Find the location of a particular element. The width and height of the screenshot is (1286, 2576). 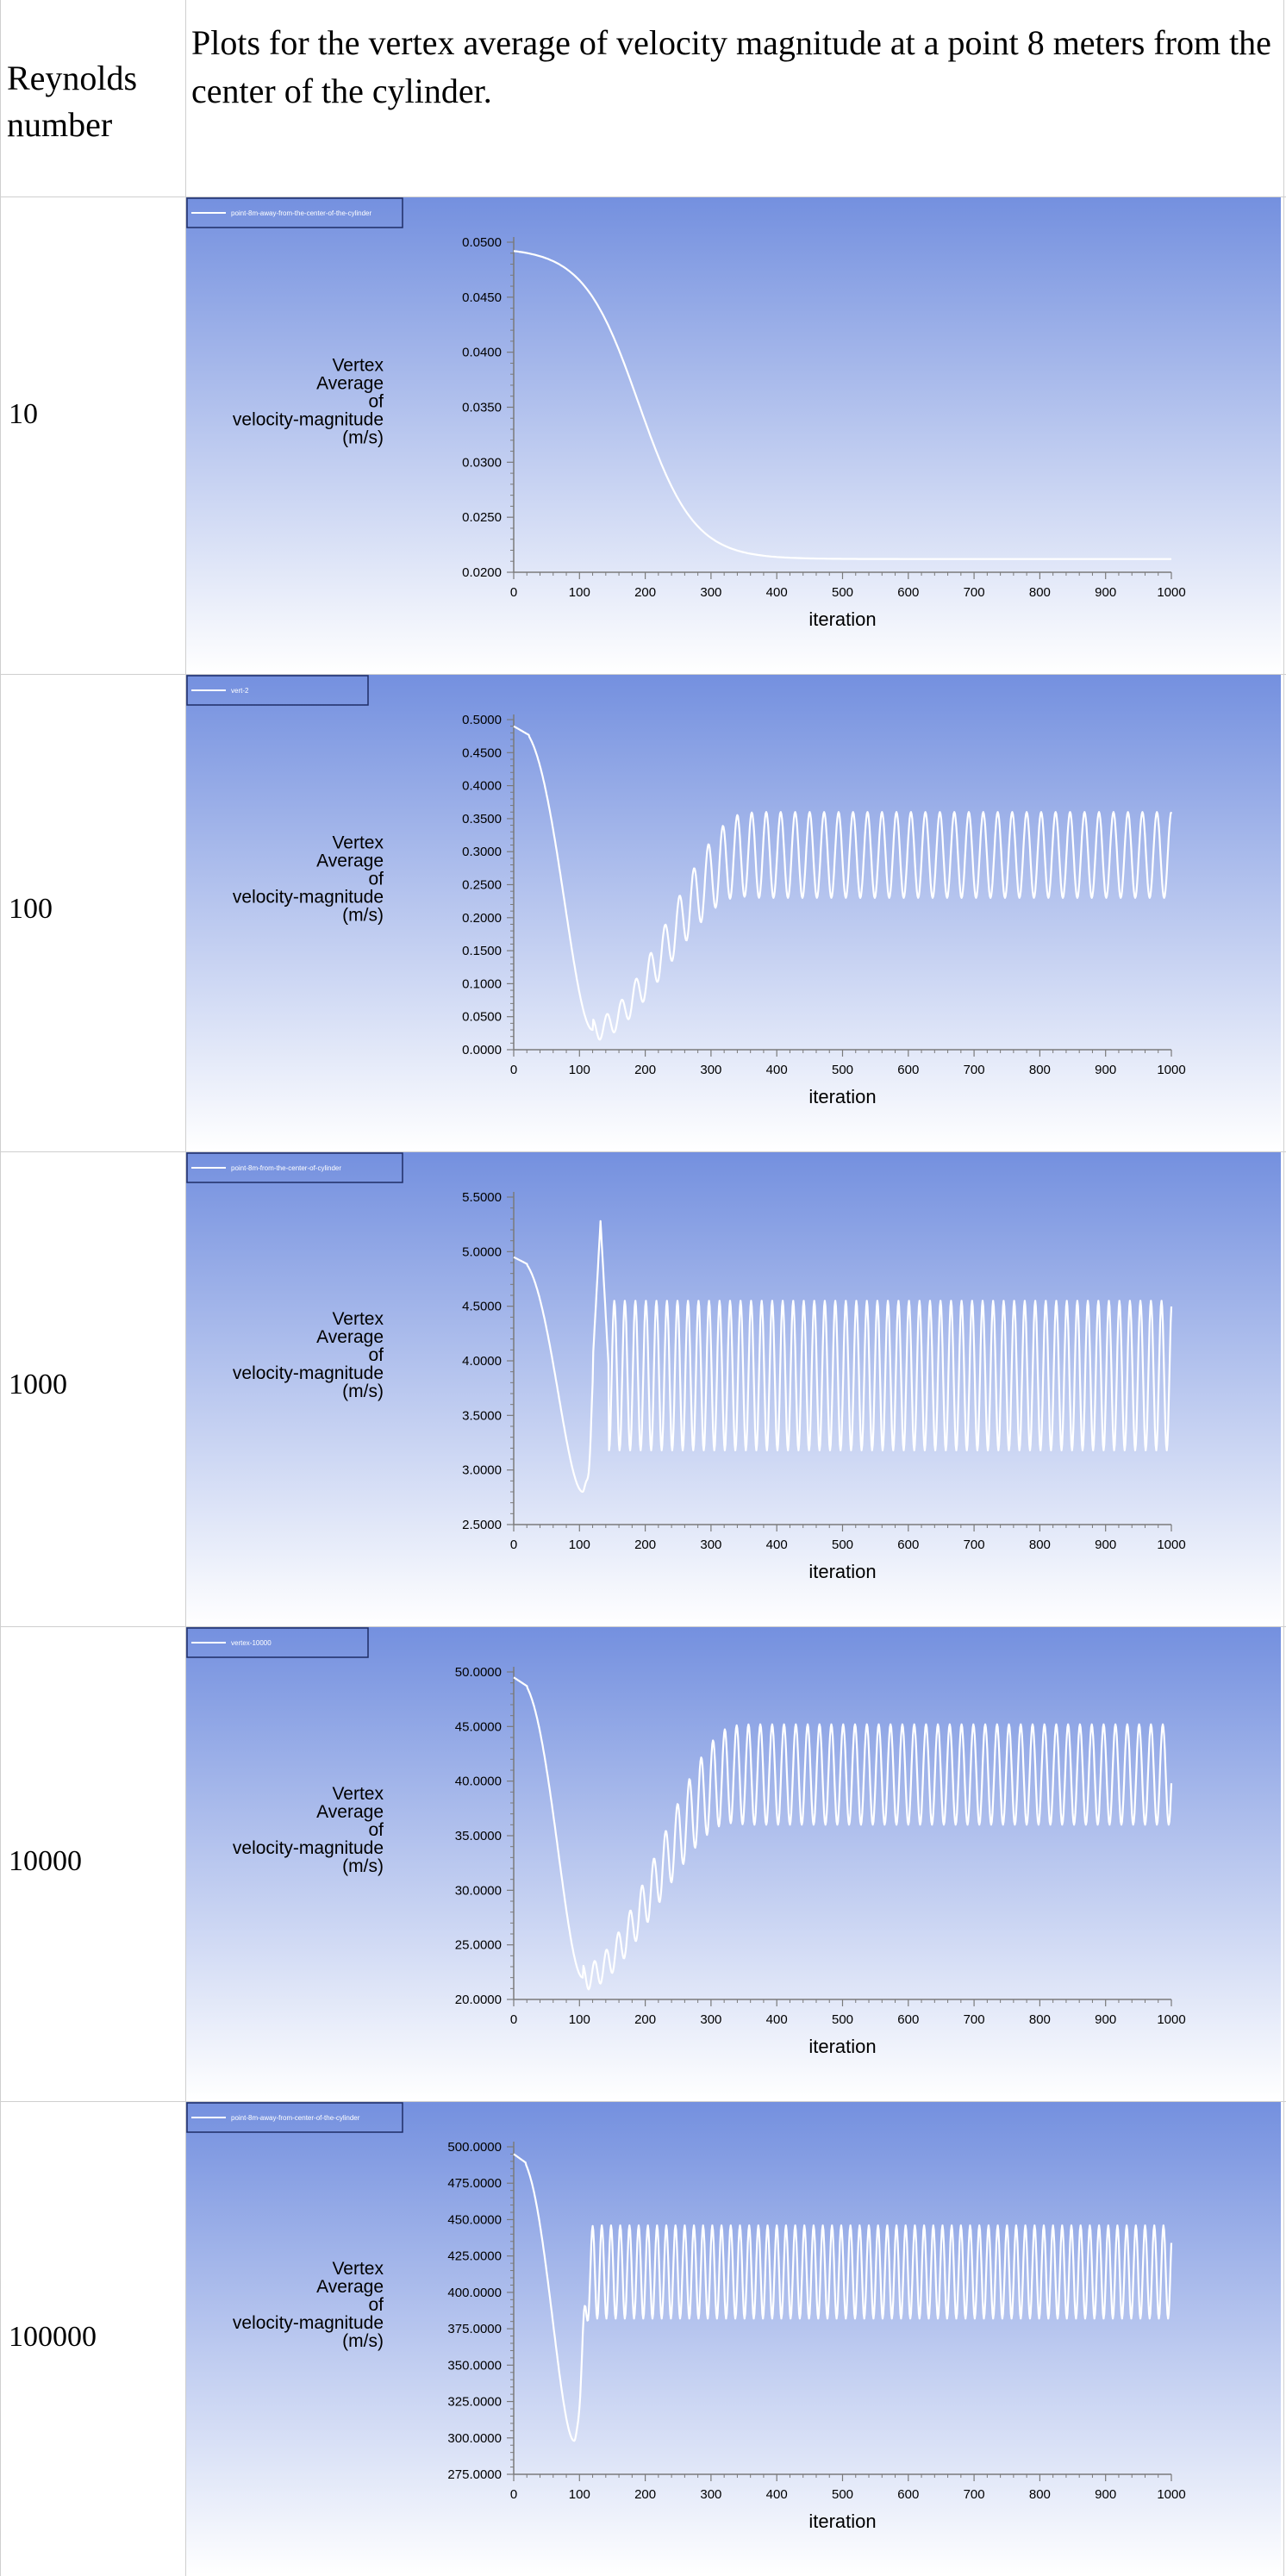

y-tick-label: 0.4000 is located at coordinates (482, 786).